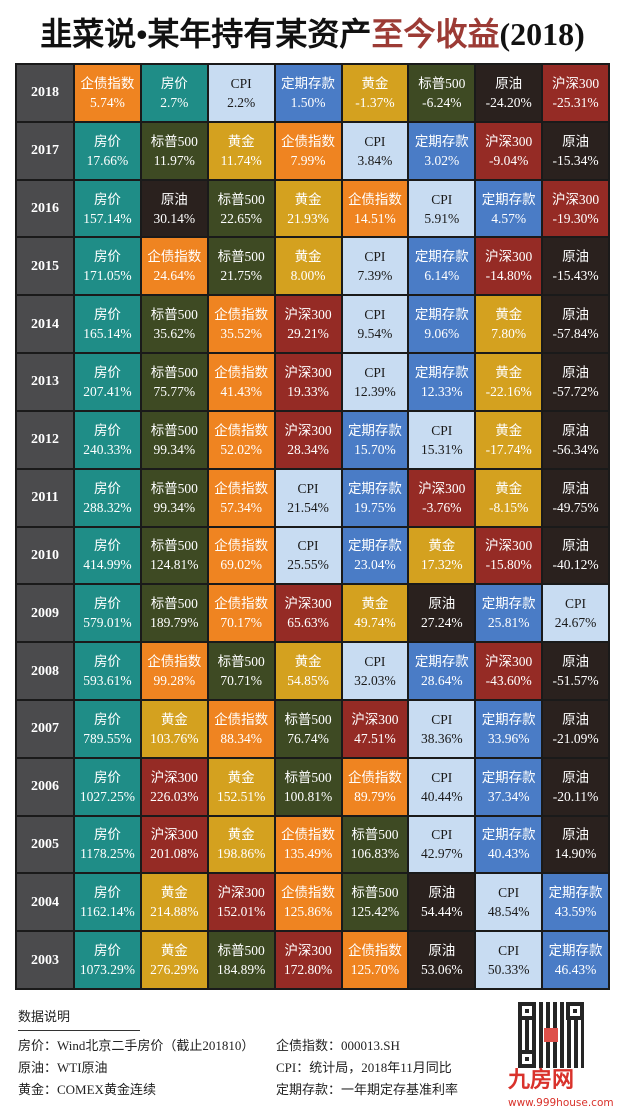  What do you see at coordinates (575, 266) in the screenshot?
I see `asset-cell: 原油 -15.43%` at bounding box center [575, 266].